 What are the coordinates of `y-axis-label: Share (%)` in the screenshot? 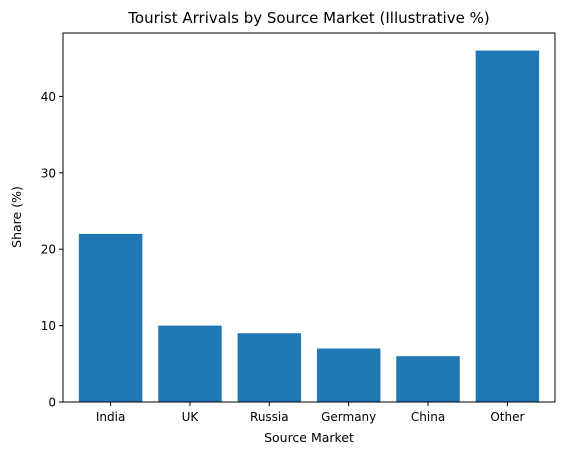 It's located at (16, 217).